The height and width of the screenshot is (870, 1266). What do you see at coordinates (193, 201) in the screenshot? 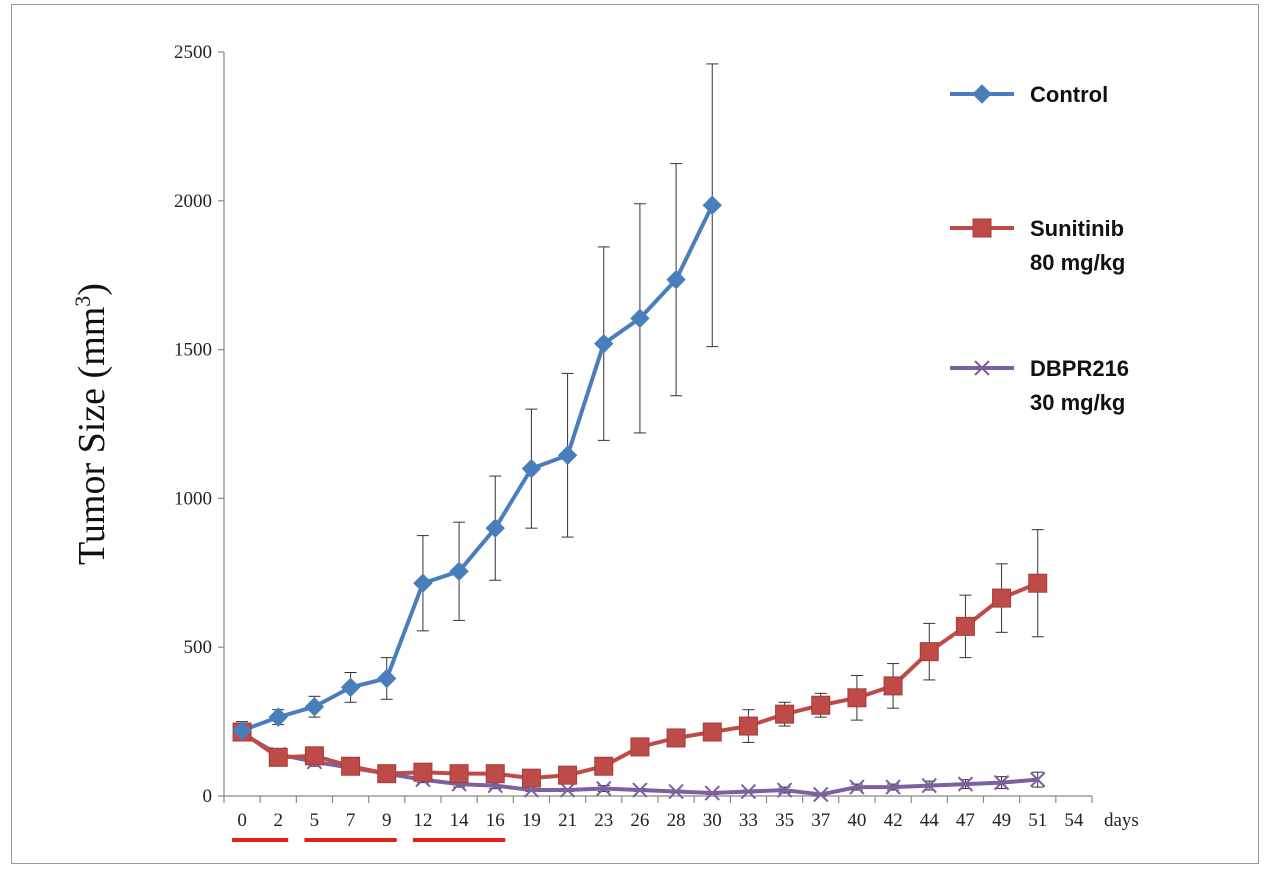
I see `y-tick-label: 2000` at bounding box center [193, 201].